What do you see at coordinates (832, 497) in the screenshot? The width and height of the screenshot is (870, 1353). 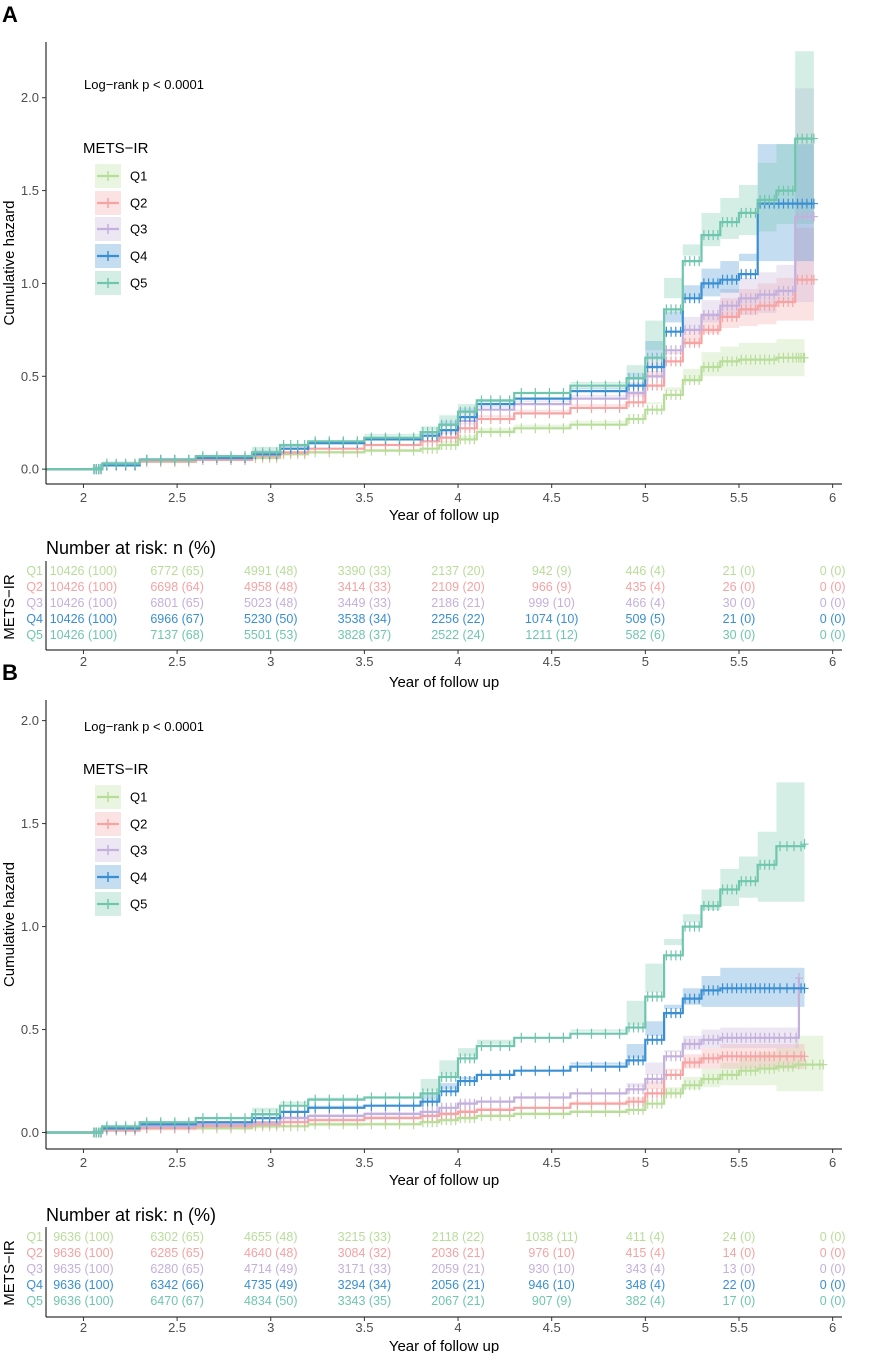 I see `x-tick-label: 6` at bounding box center [832, 497].